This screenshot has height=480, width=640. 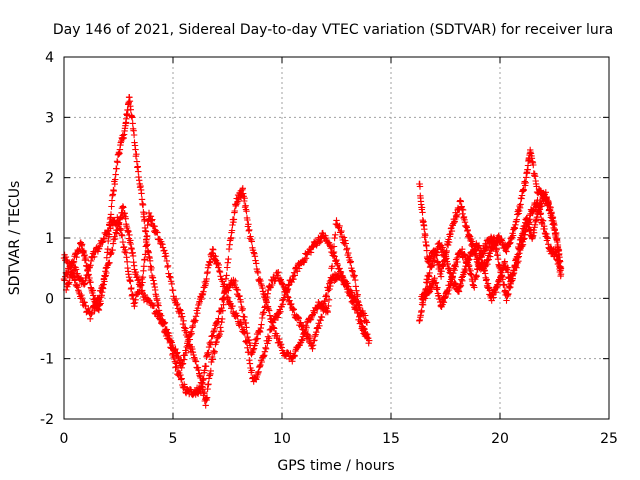 What do you see at coordinates (49, 239) in the screenshot?
I see `y-tick-label: 1` at bounding box center [49, 239].